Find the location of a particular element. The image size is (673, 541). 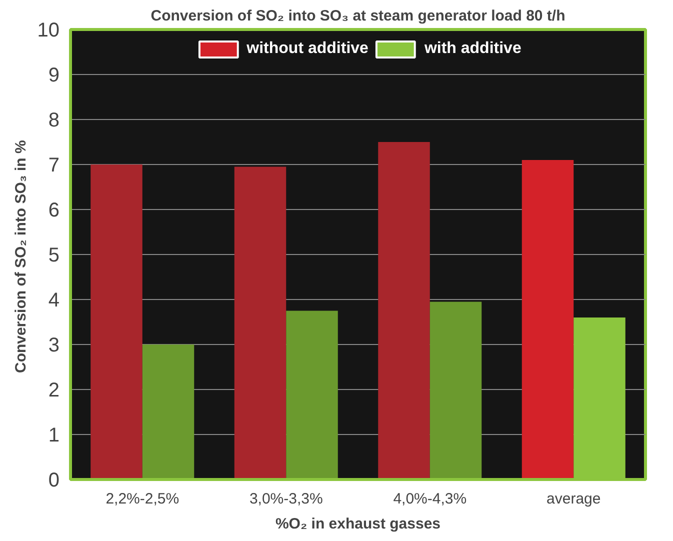

x-axis-title: %O₂ in exhaust gasses is located at coordinates (358, 524).